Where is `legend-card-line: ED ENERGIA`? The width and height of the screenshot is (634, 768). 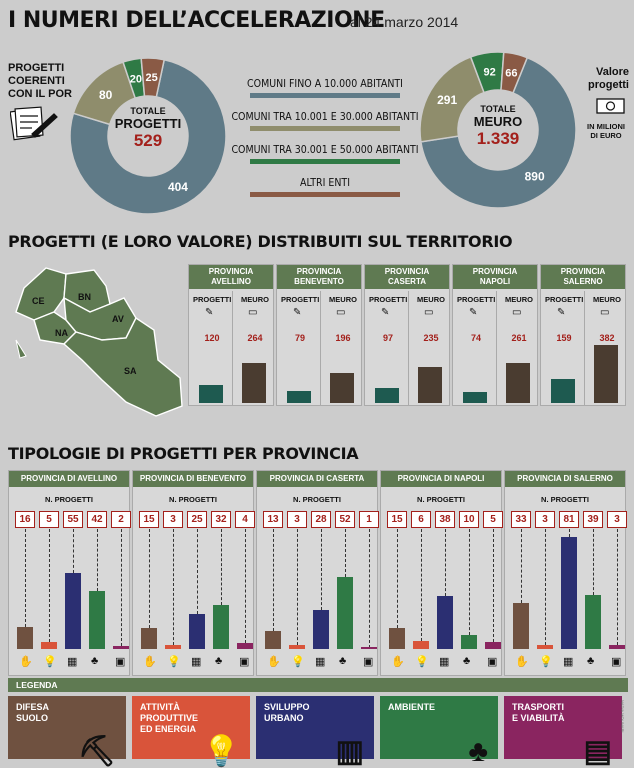
legend-card-line: ED ENERGIA is located at coordinates (168, 729).